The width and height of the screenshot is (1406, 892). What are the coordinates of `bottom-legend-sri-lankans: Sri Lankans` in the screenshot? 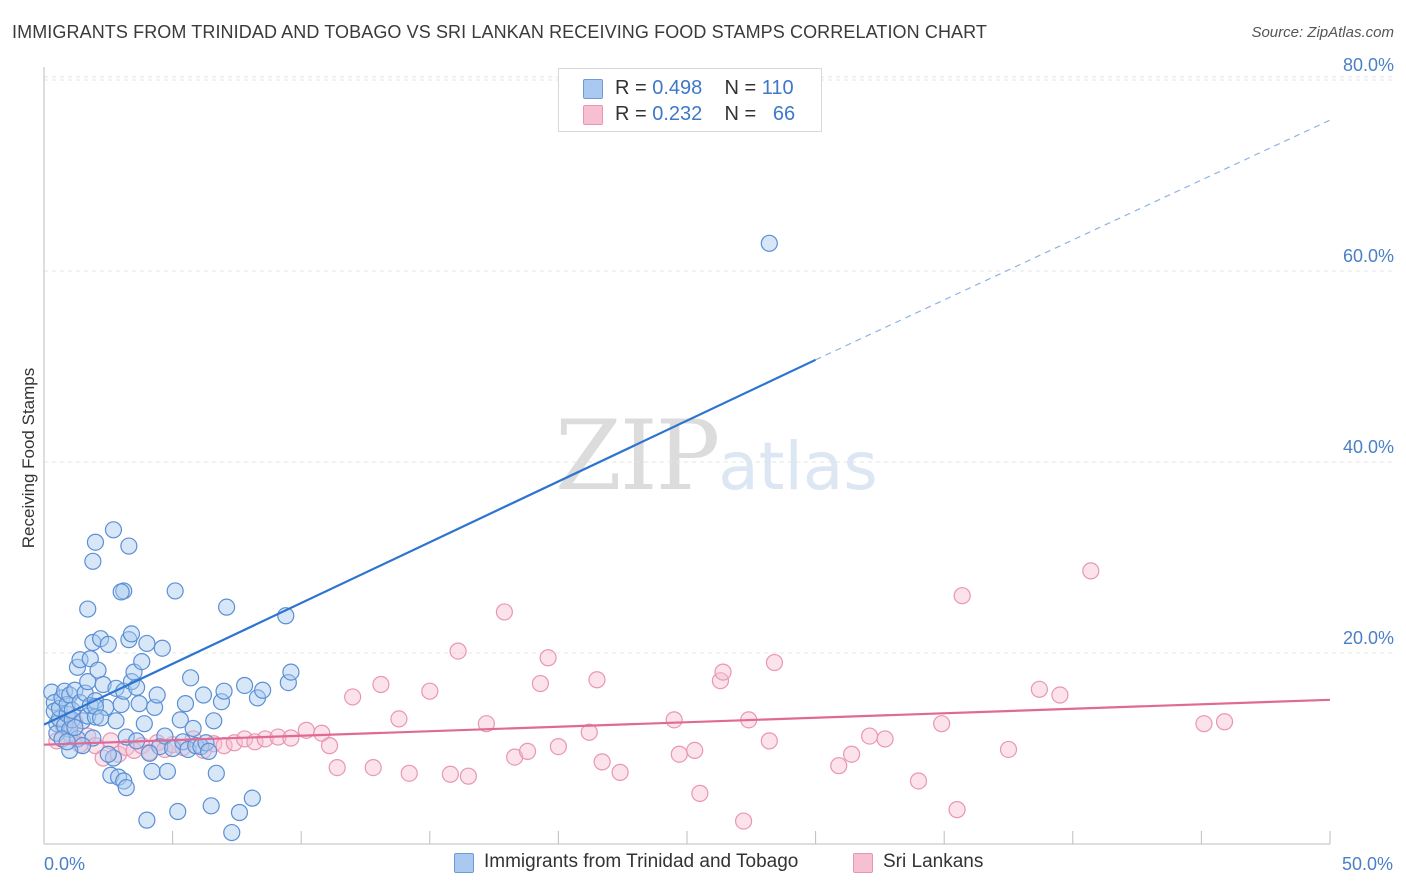 It's located at (933, 863).